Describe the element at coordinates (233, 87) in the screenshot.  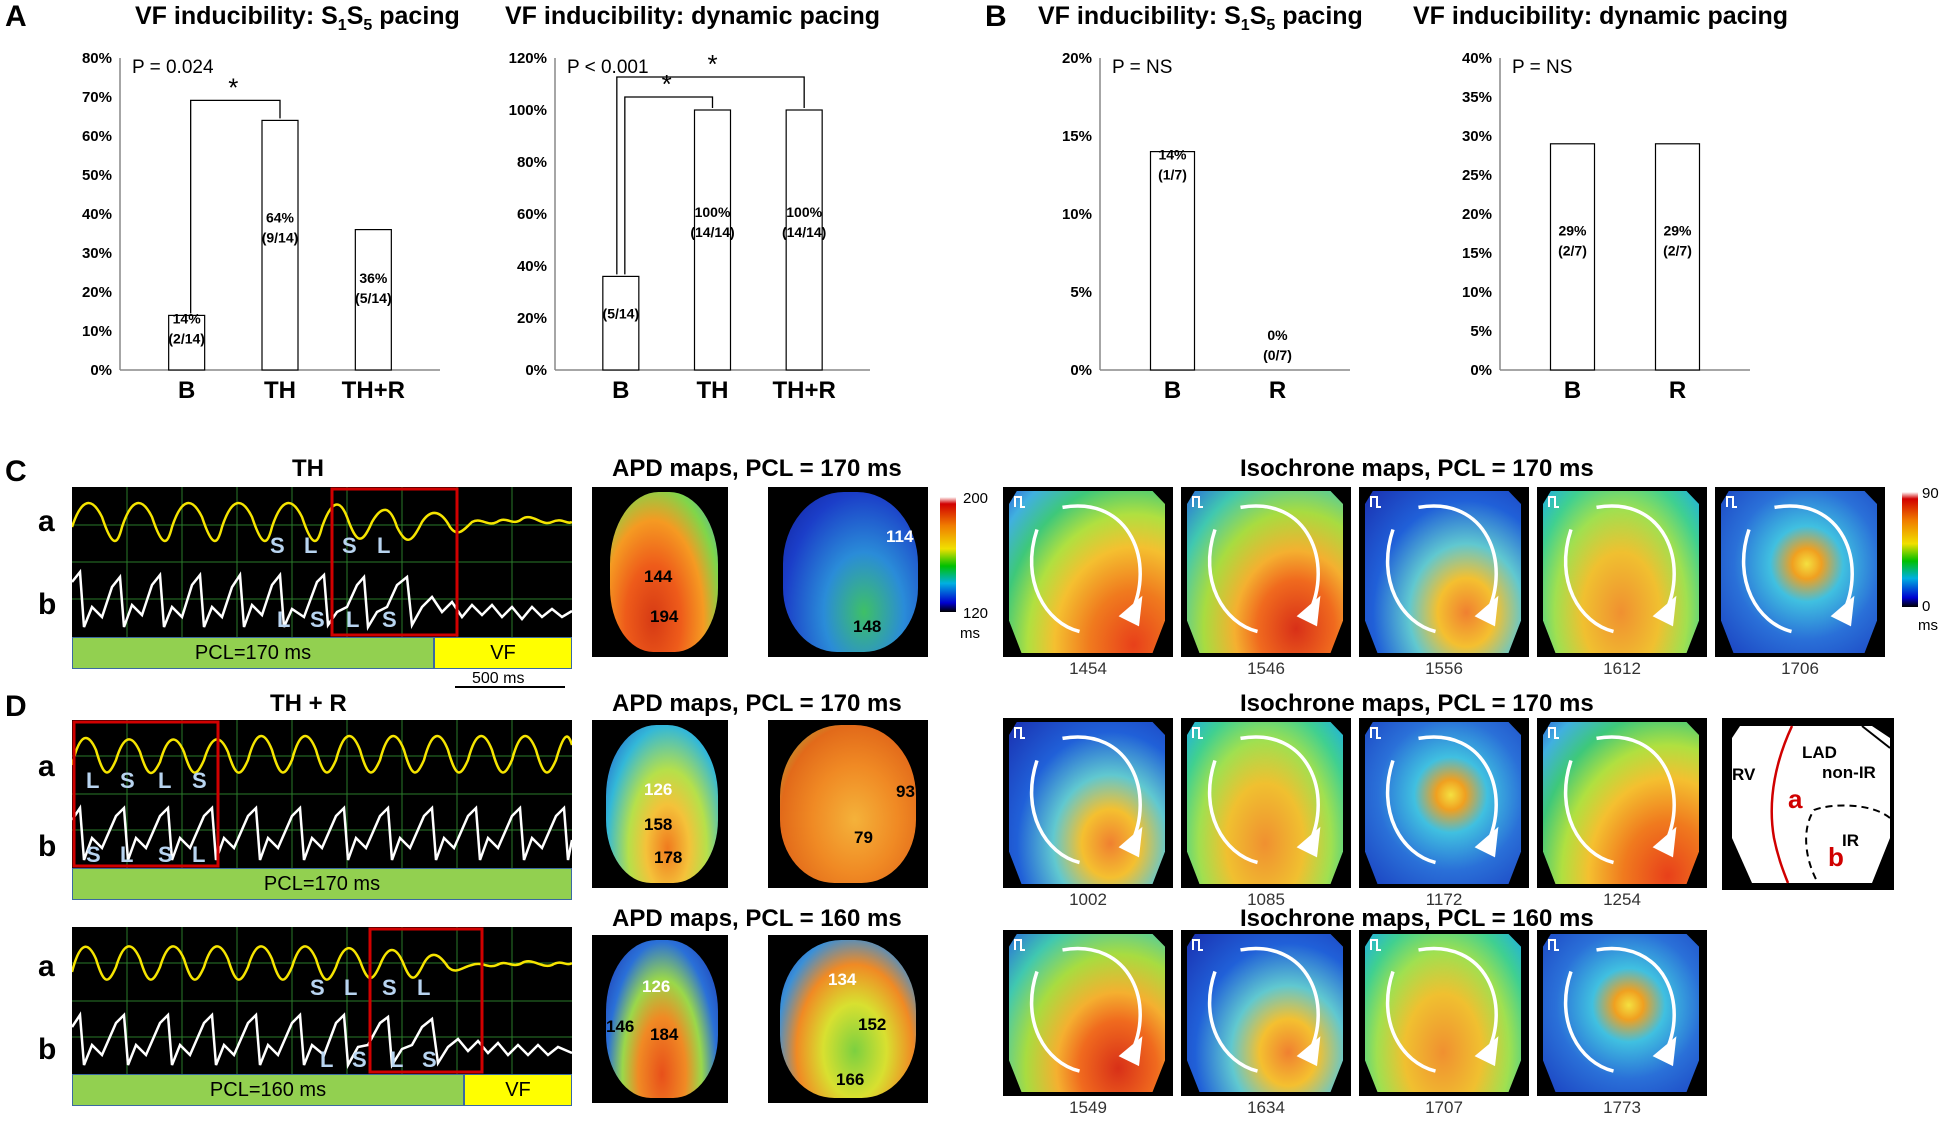
I see `chart-a1-sig-mark-0: *` at that location.